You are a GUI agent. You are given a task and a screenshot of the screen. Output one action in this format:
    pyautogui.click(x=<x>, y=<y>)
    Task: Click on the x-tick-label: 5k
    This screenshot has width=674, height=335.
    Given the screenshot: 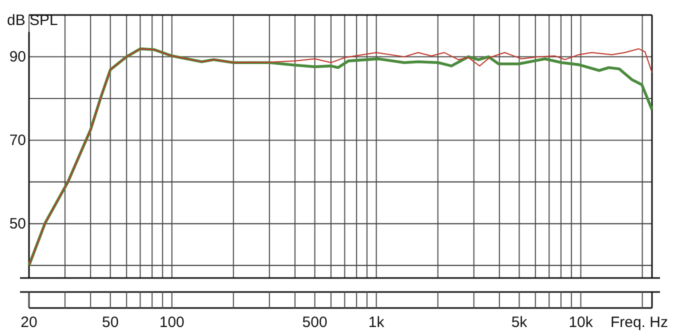 What is the action you would take?
    pyautogui.click(x=519, y=322)
    